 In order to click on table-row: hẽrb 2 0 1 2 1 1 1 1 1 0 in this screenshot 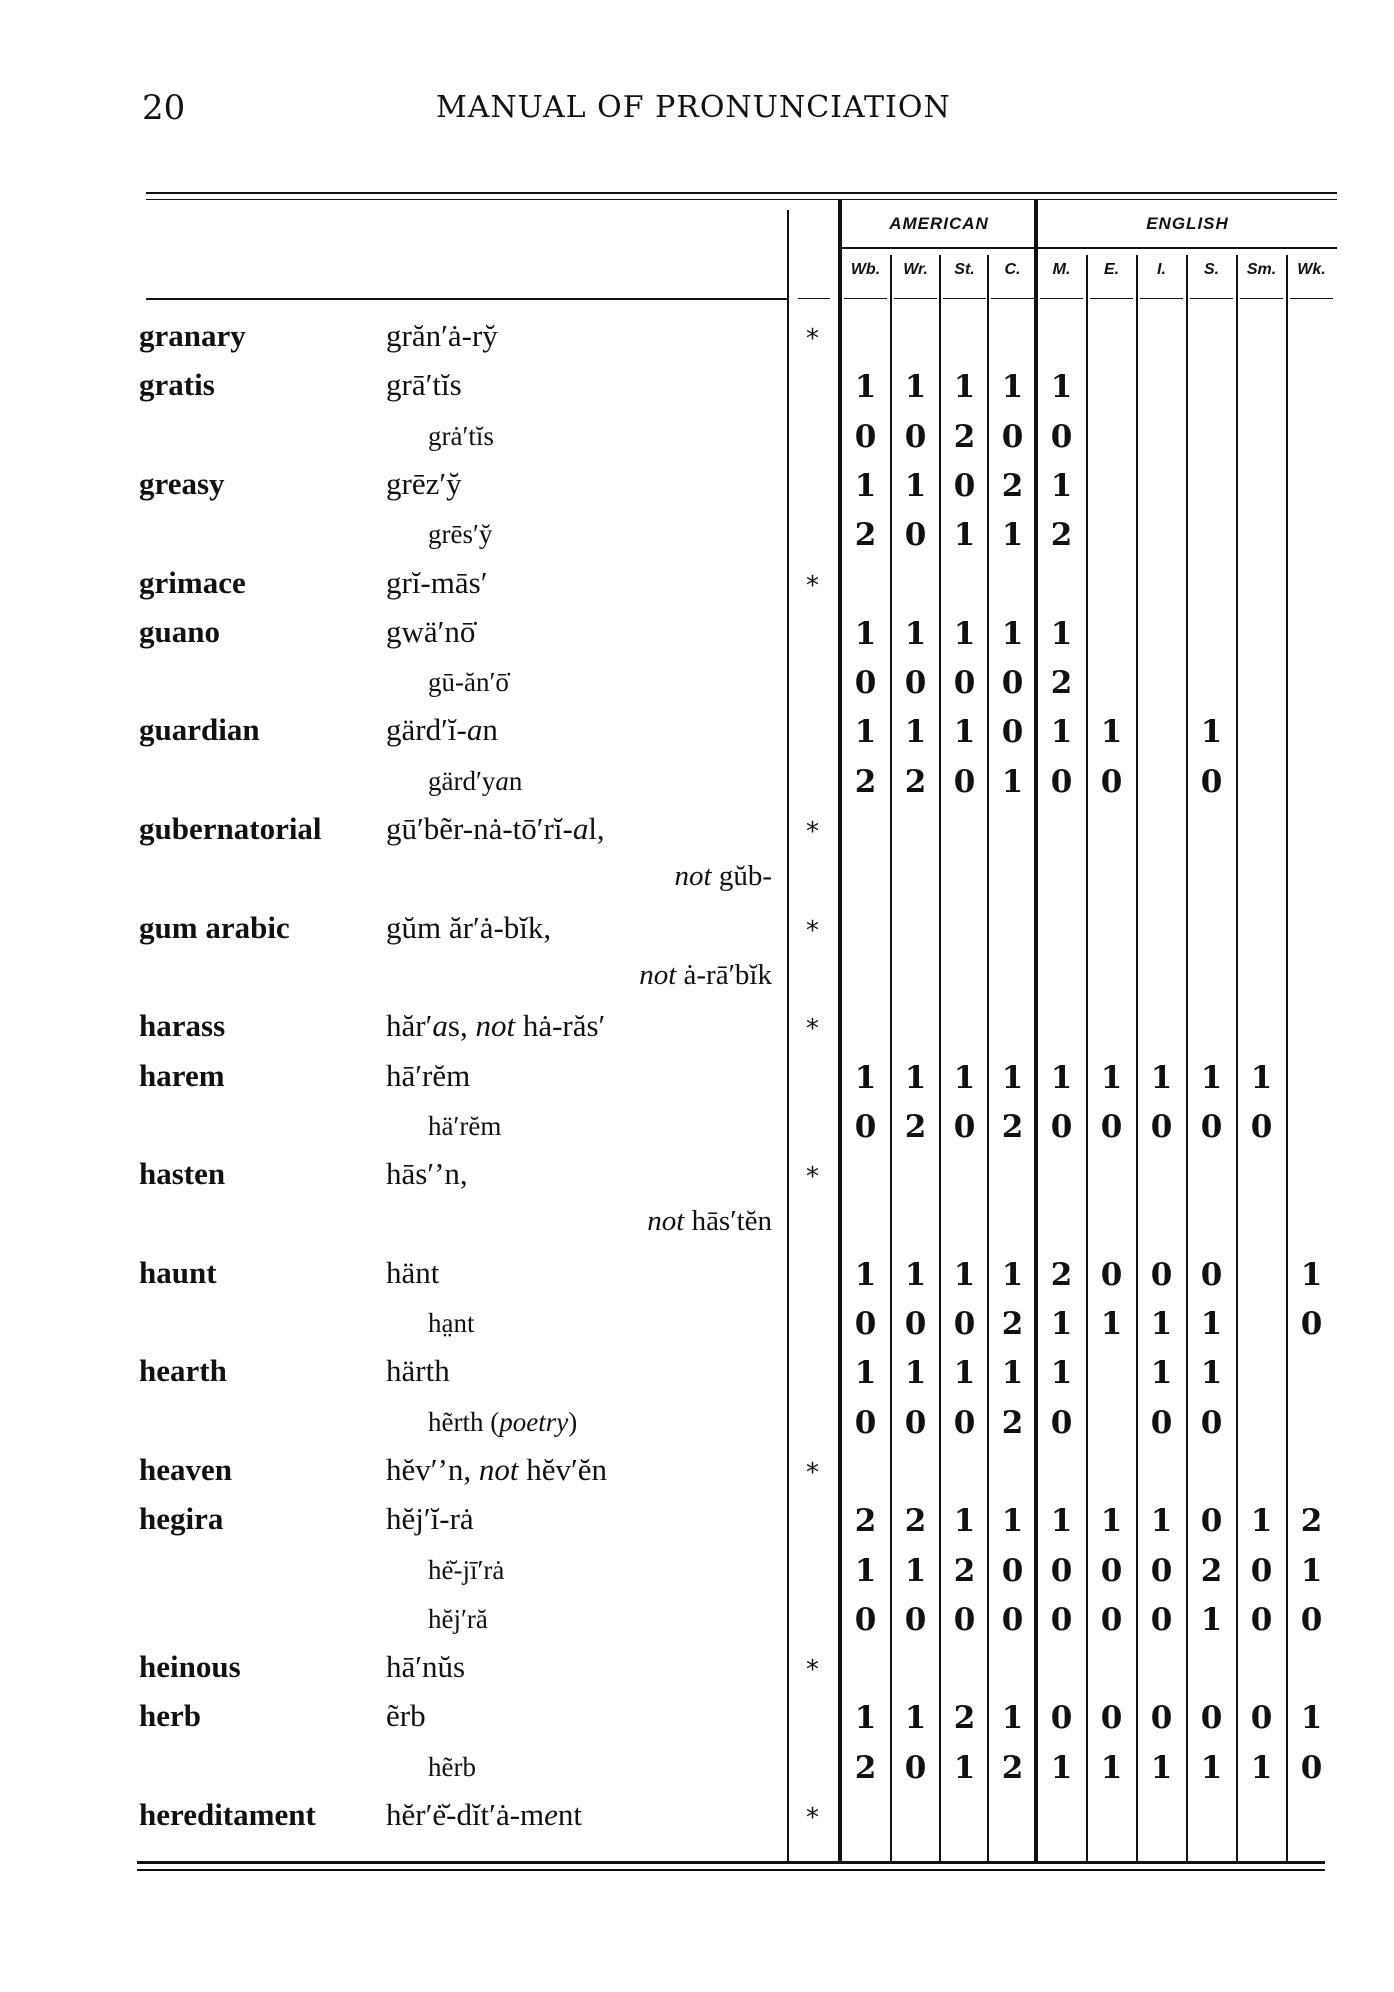, I will do `click(697, 1766)`.